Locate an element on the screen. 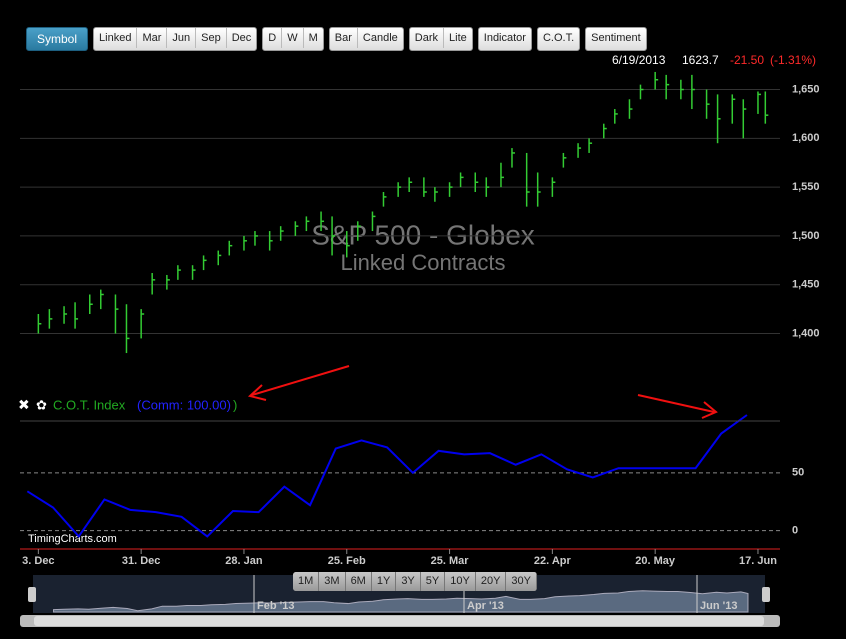  indicator-legend: (Comm: 100.00) is located at coordinates (184, 404).